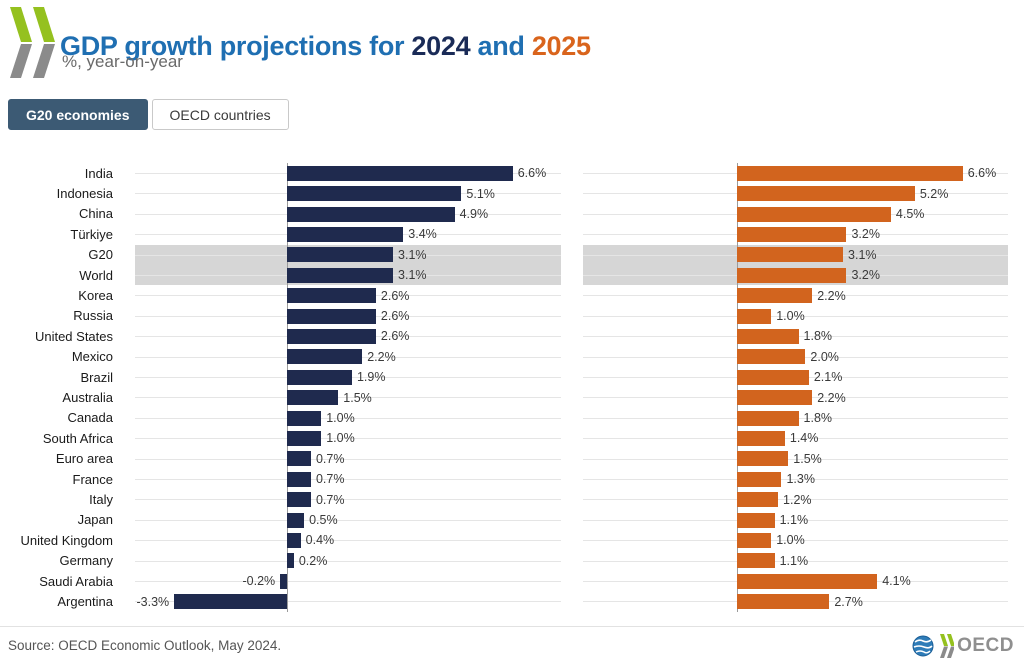 The image size is (1024, 664). What do you see at coordinates (824, 356) in the screenshot?
I see `value-label-2025: 2.0%` at bounding box center [824, 356].